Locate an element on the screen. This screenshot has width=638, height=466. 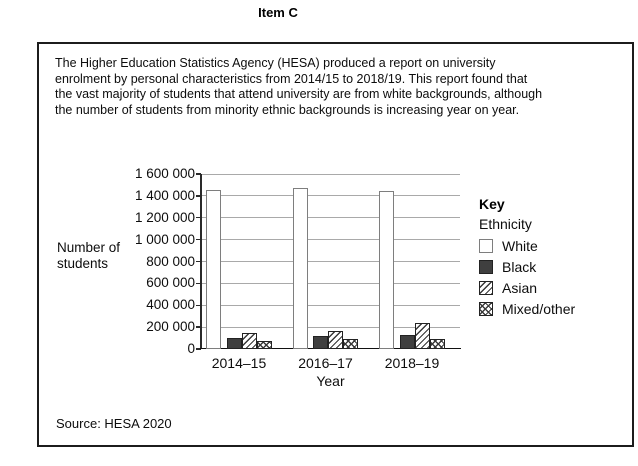
legend-item: Black is located at coordinates (549, 267).